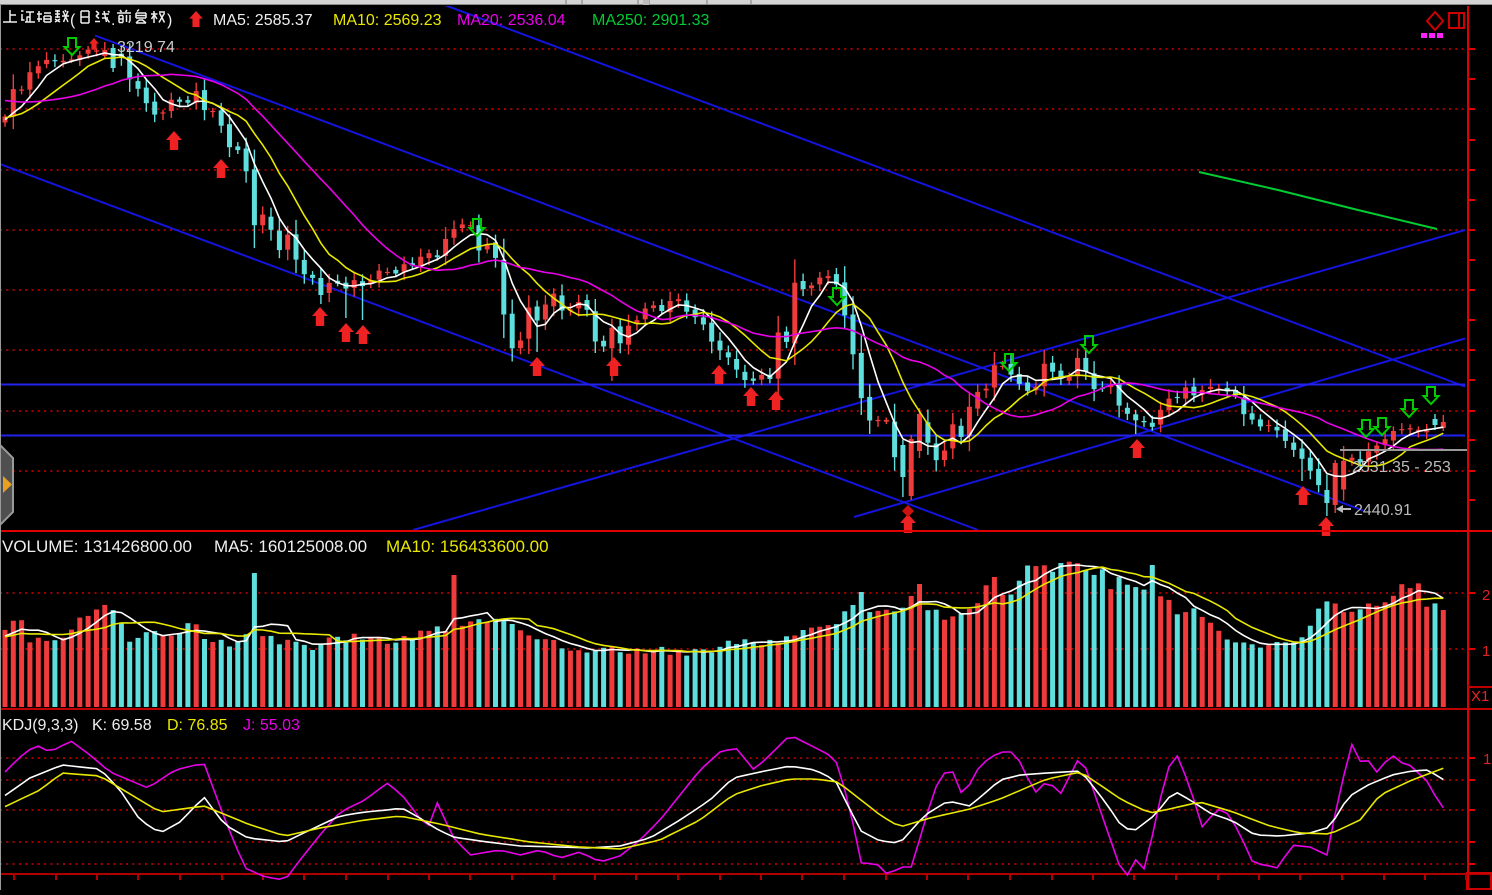  Describe the element at coordinates (1486, 595) in the screenshot. I see `svg-text: 2` at that location.